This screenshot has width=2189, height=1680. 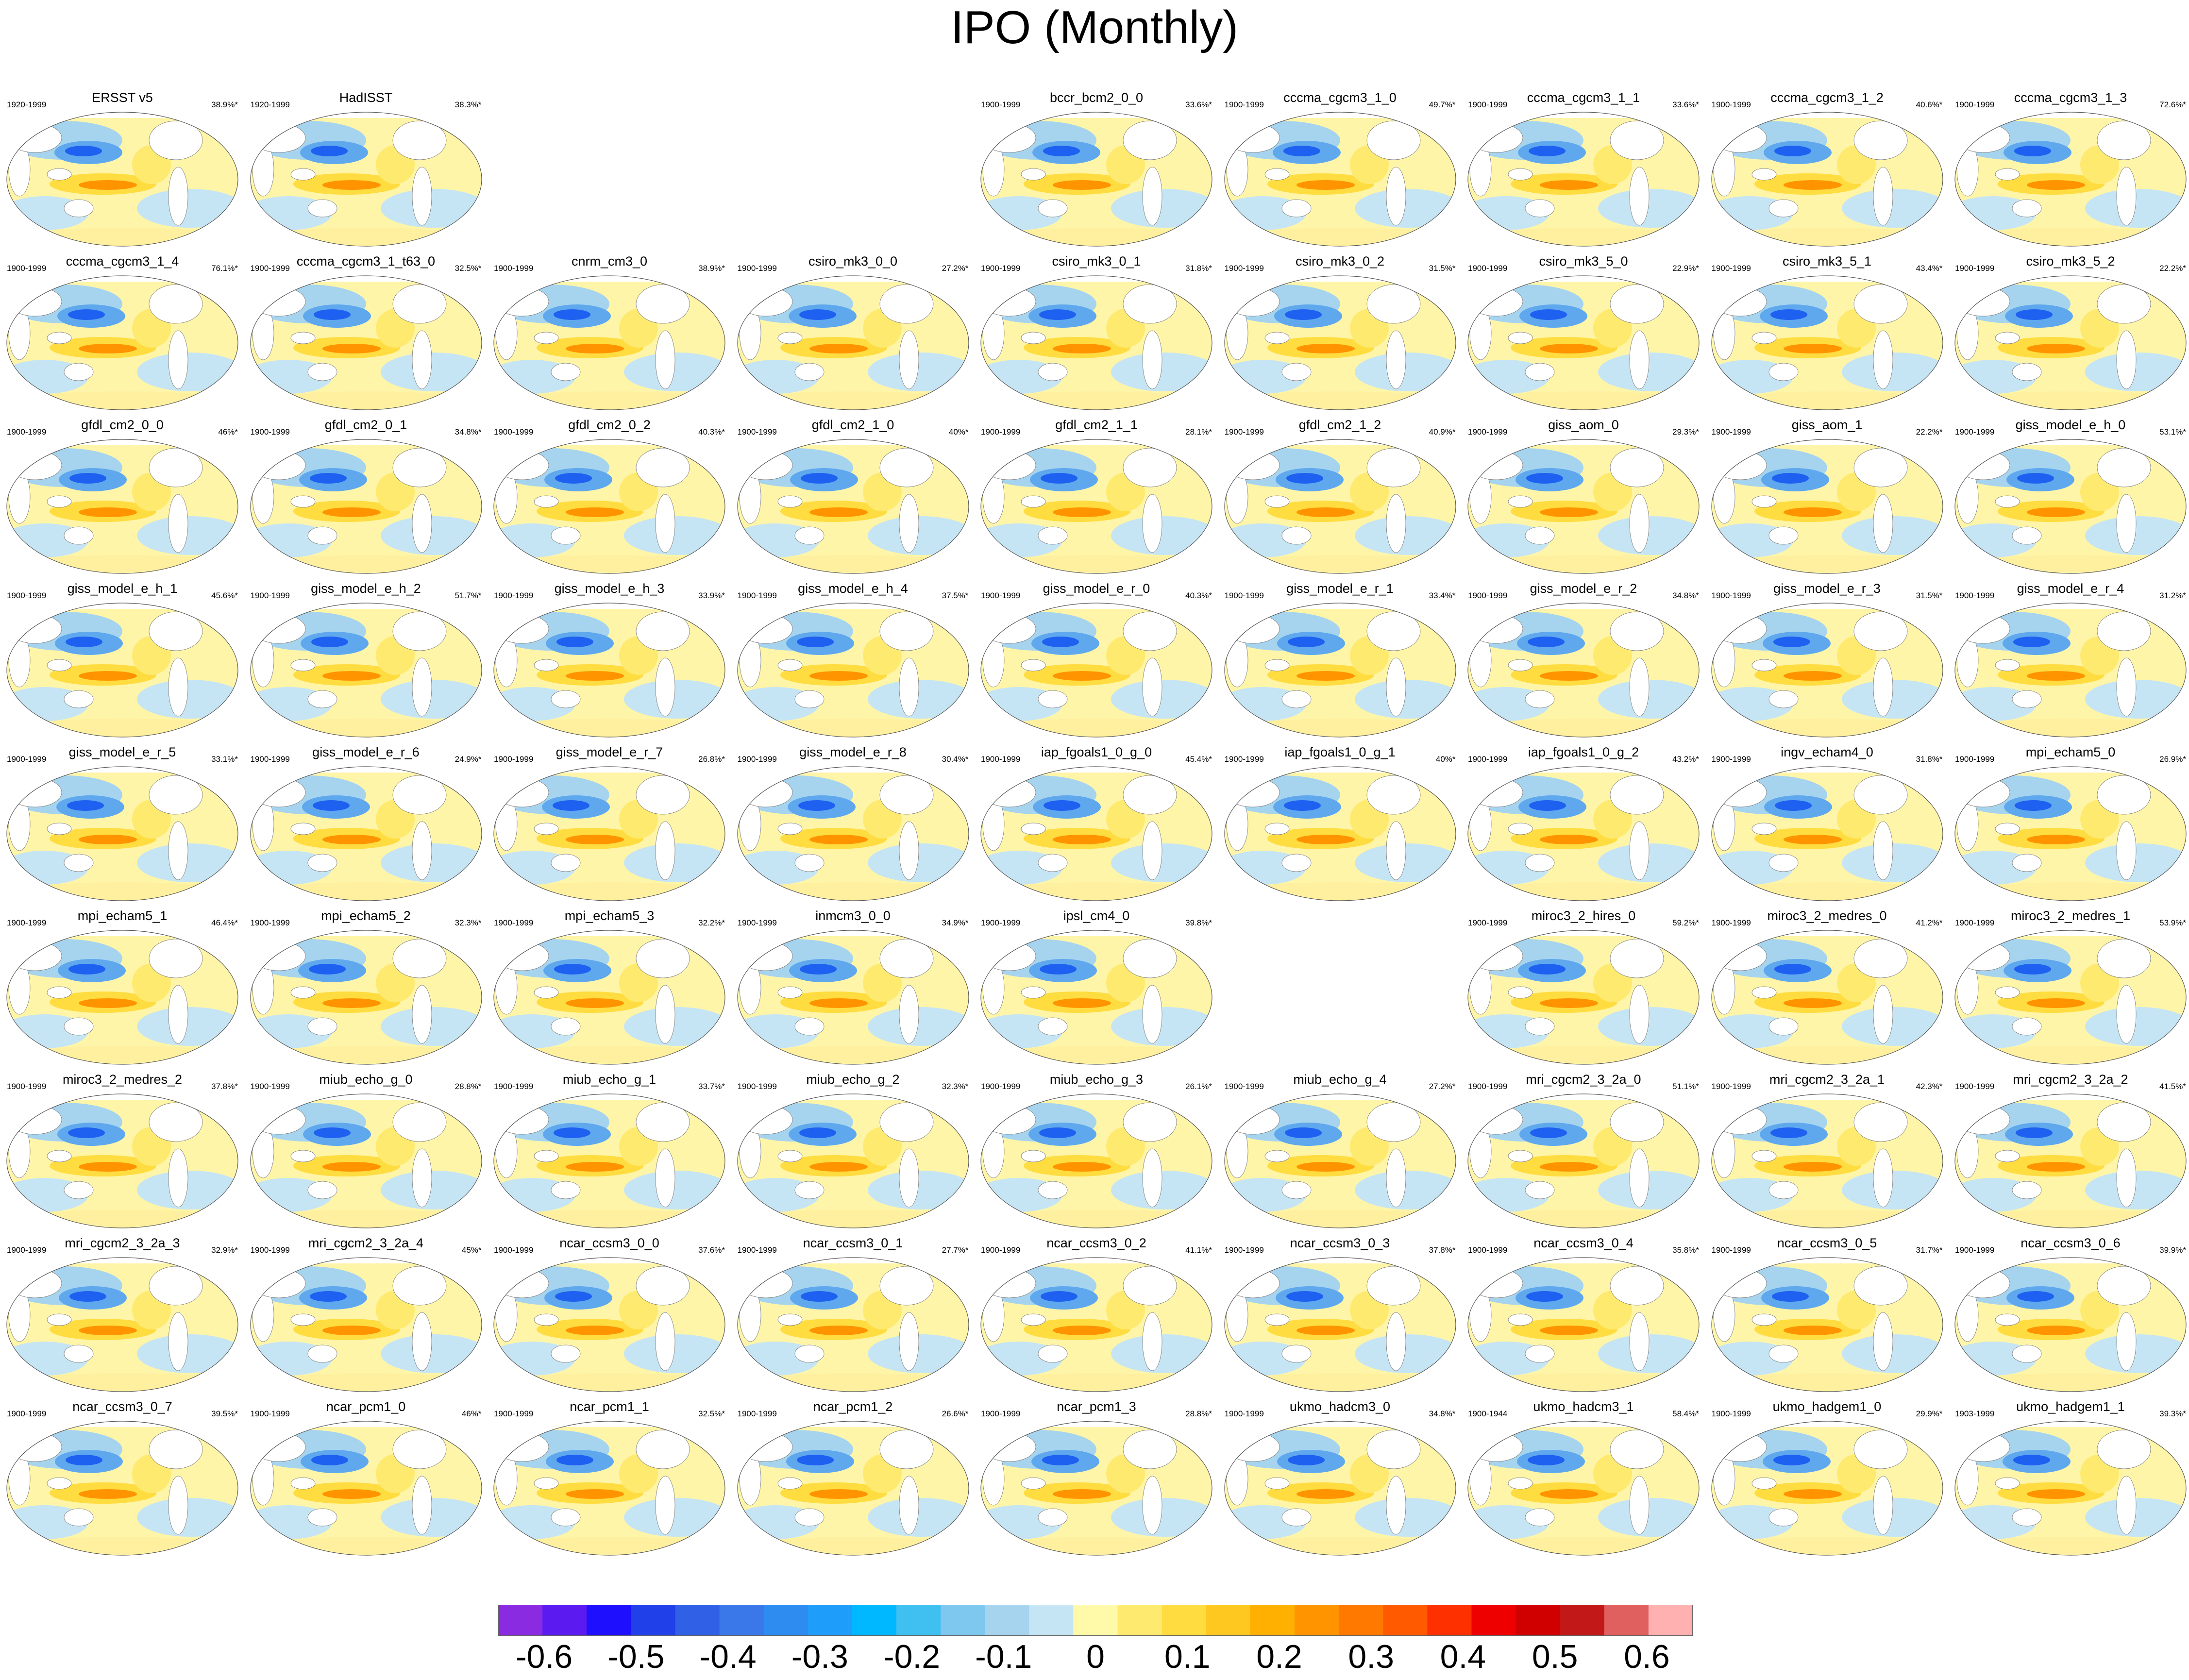 What do you see at coordinates (224, 1250) in the screenshot?
I see `panel-variance-percent: 32.9%*` at bounding box center [224, 1250].